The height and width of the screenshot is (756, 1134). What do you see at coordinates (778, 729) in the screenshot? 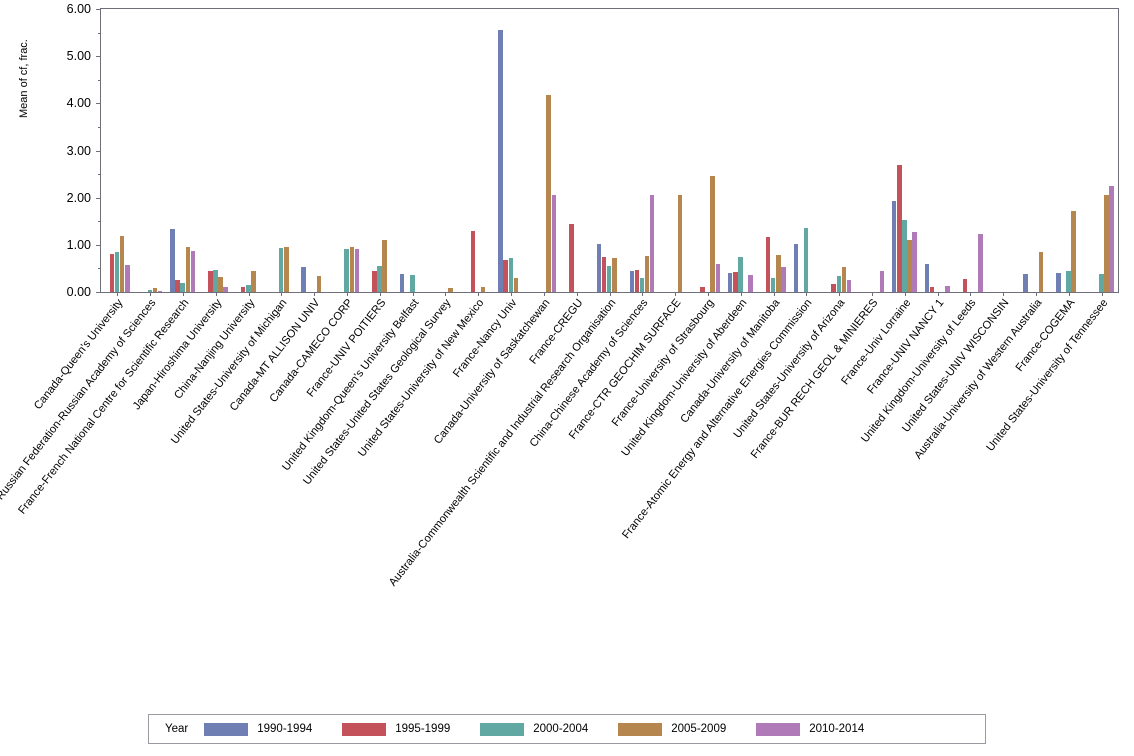
I see `legend-swatch` at bounding box center [778, 729].